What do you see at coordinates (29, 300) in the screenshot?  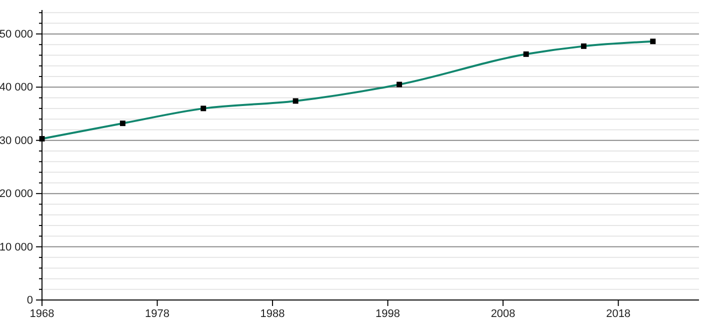 I see `y-tick-label: 0` at bounding box center [29, 300].